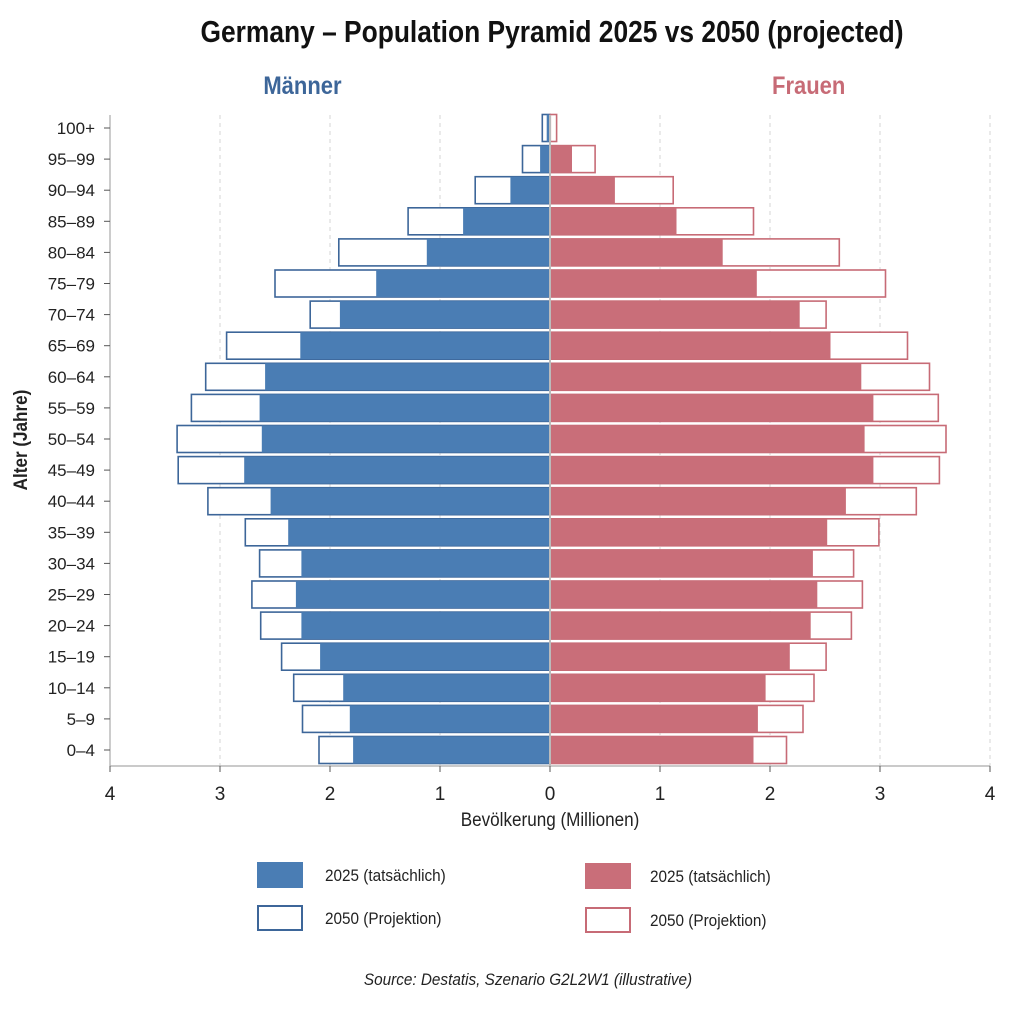  Describe the element at coordinates (20, 440) in the screenshot. I see `y-axis-label: Alter (Jahre)` at that location.